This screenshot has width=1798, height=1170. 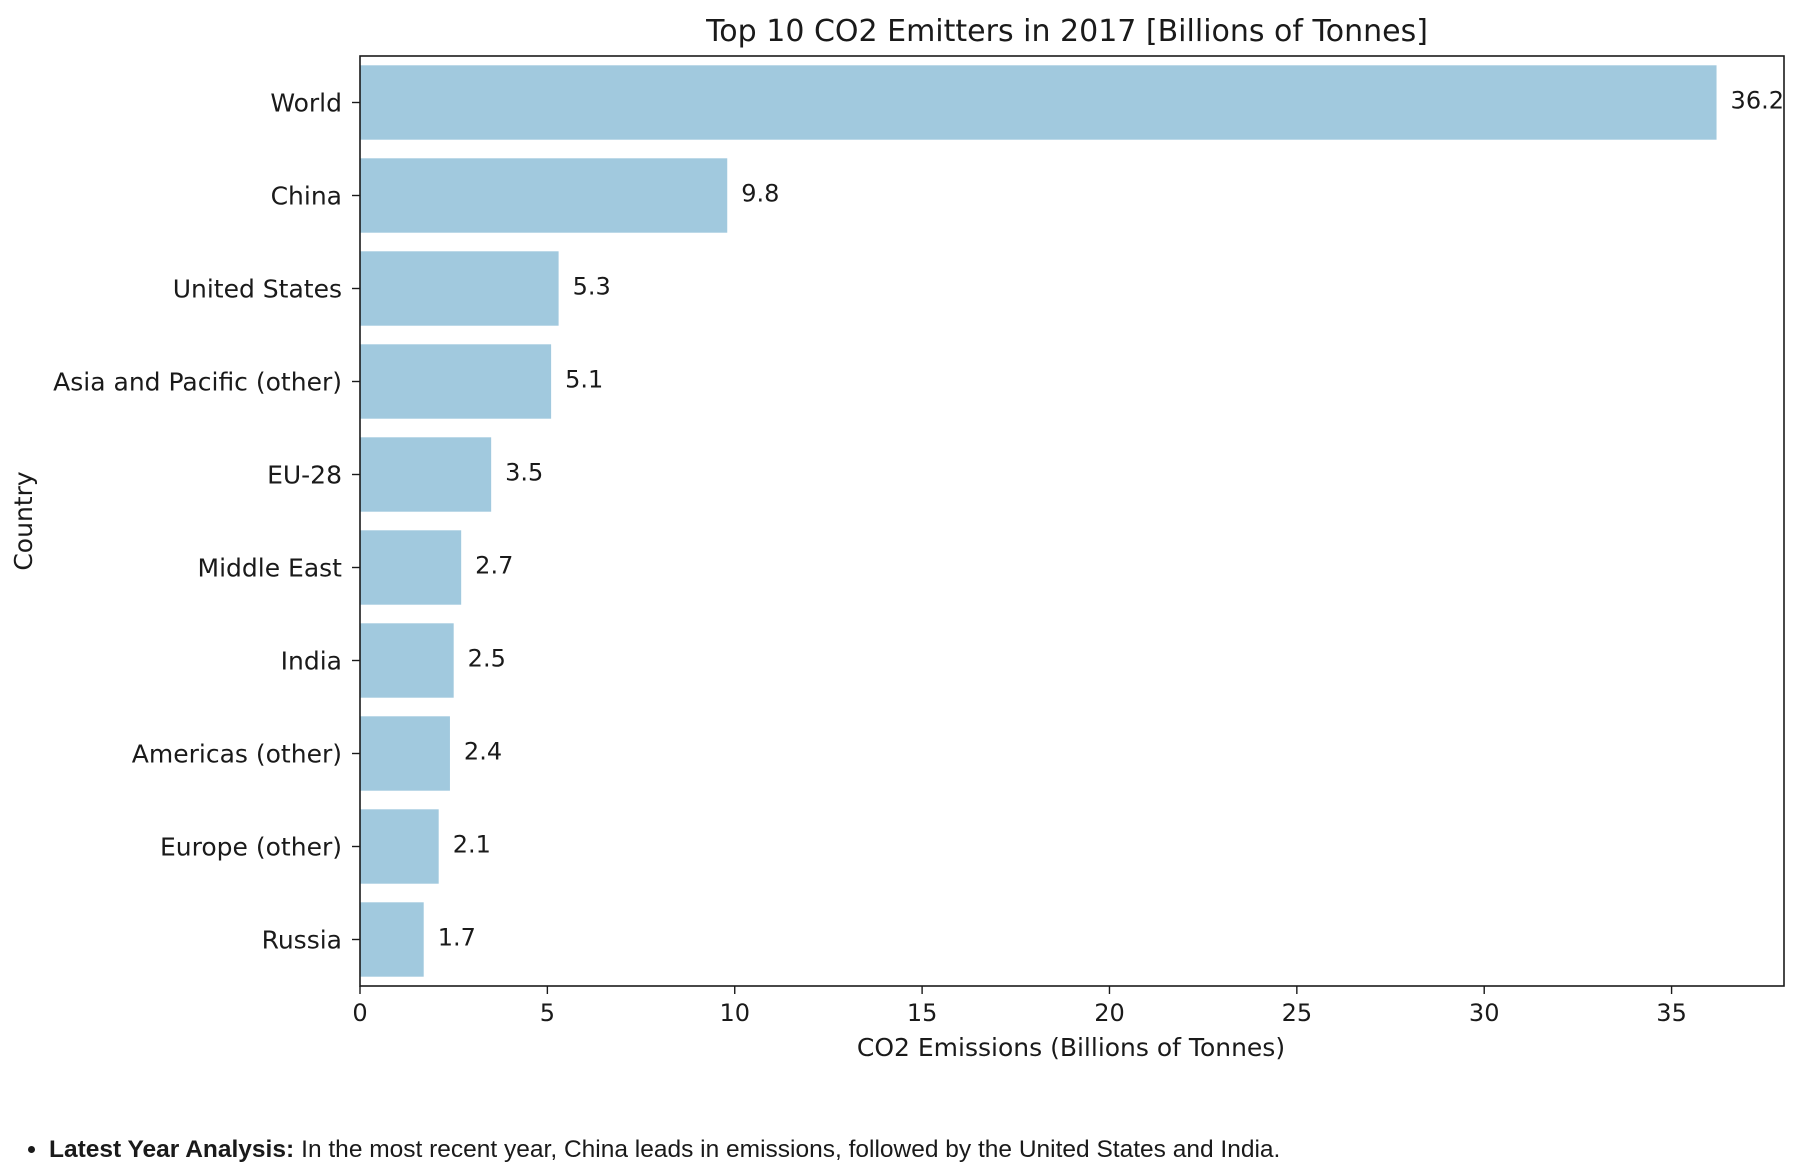 I want to click on data-label: 9.8, so click(x=760, y=194).